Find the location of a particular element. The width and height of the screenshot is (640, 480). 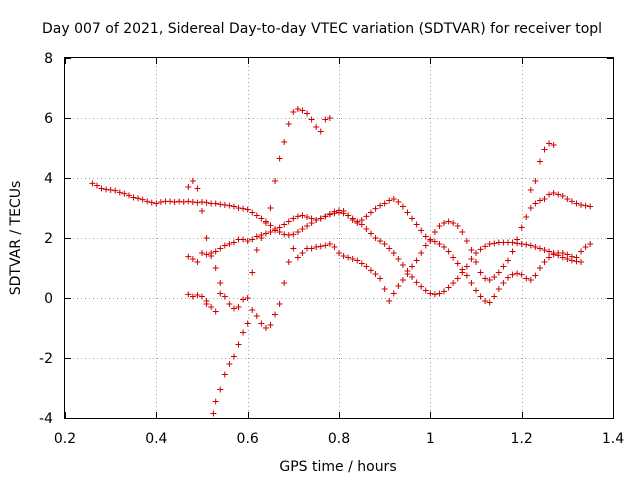

y-tick-label: 8 is located at coordinates (48, 59).